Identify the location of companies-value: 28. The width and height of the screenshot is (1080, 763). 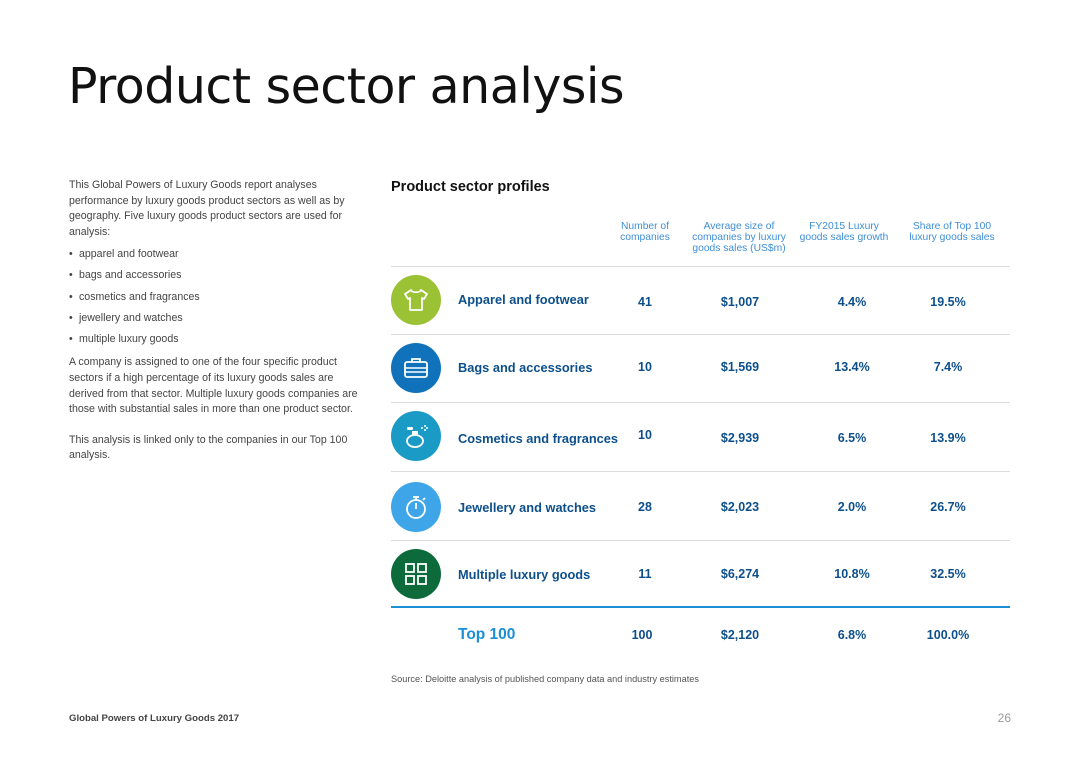
(645, 507).